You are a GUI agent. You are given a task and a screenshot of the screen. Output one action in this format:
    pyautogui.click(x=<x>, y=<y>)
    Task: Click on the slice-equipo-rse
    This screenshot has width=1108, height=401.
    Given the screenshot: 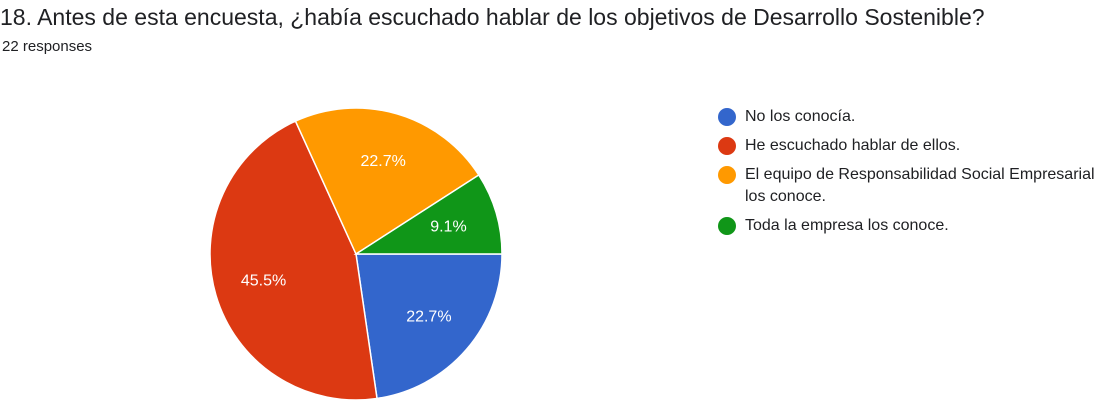 What is the action you would take?
    pyautogui.click(x=387, y=181)
    